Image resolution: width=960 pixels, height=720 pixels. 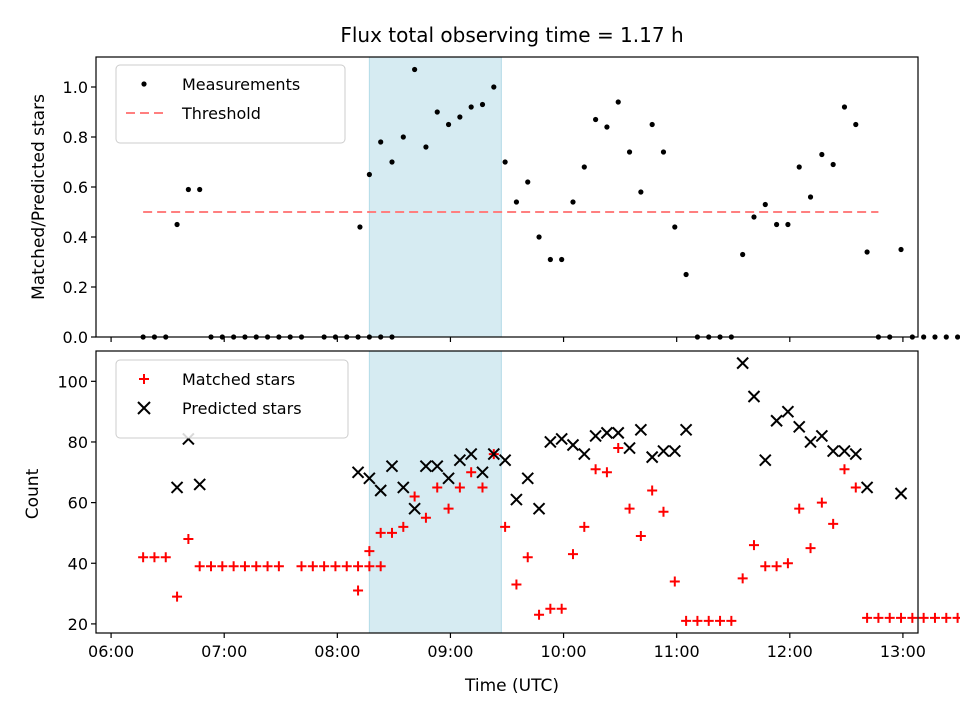 What do you see at coordinates (78, 442) in the screenshot?
I see `y-tick-label: 80` at bounding box center [78, 442].